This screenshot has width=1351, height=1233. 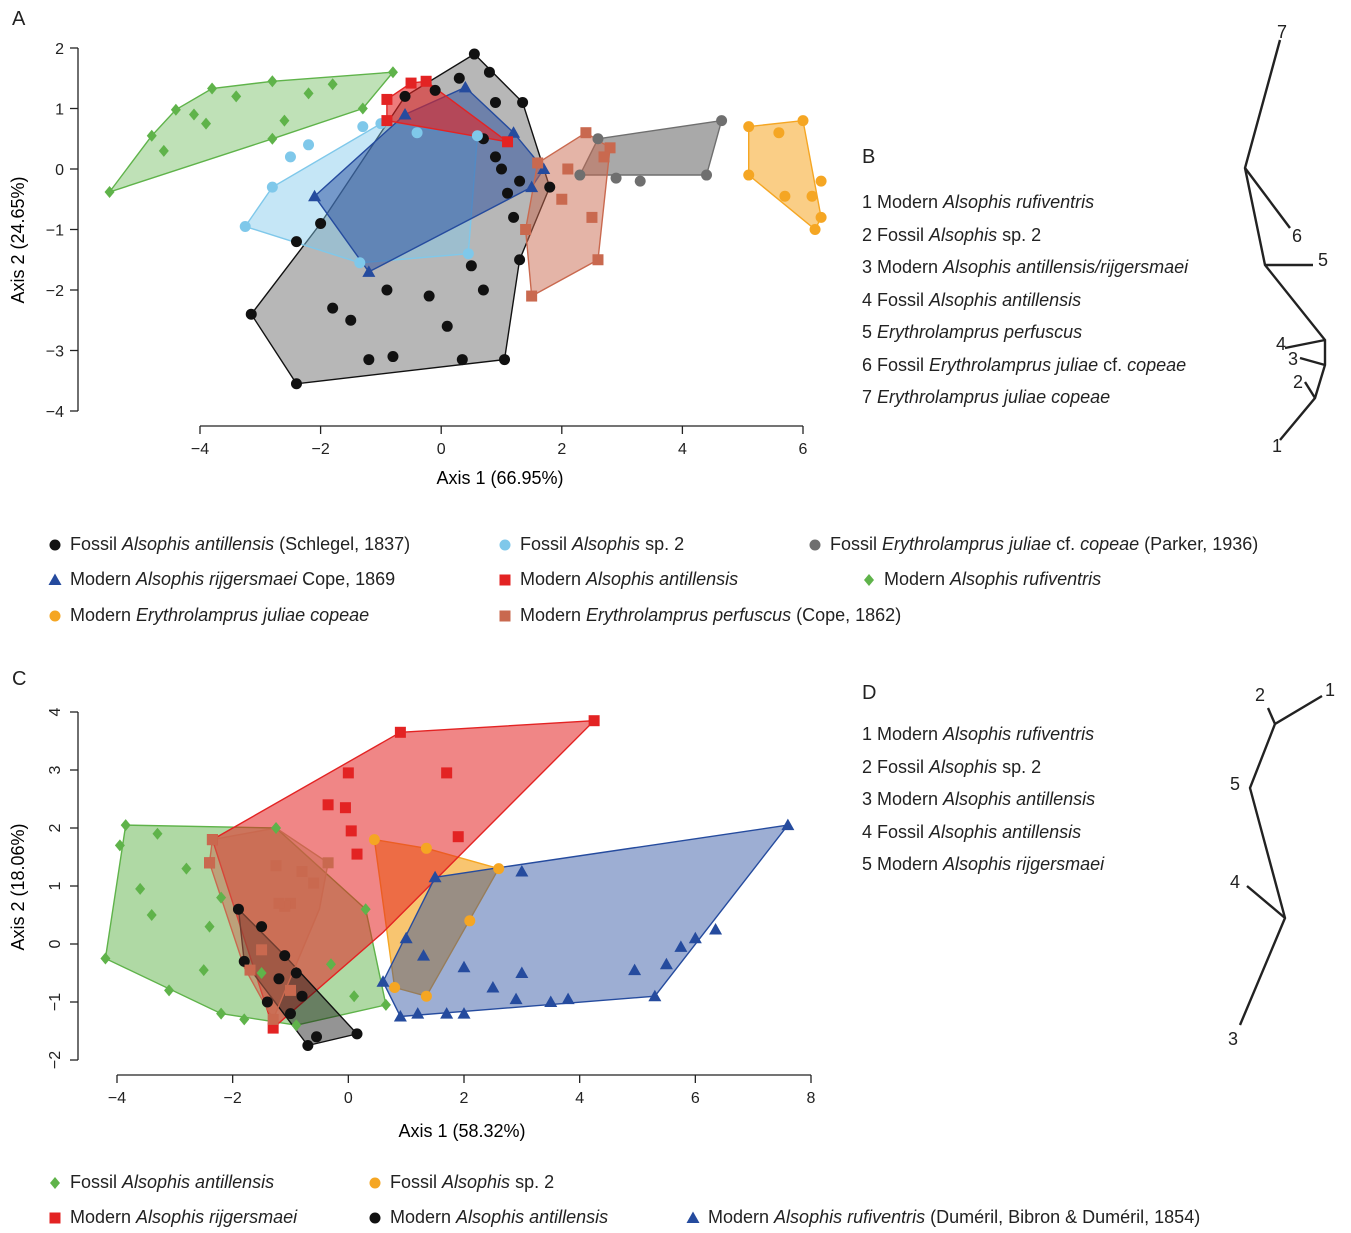 What do you see at coordinates (1277, 446) in the screenshot?
I see `tree-b-tip-1: 1` at bounding box center [1277, 446].